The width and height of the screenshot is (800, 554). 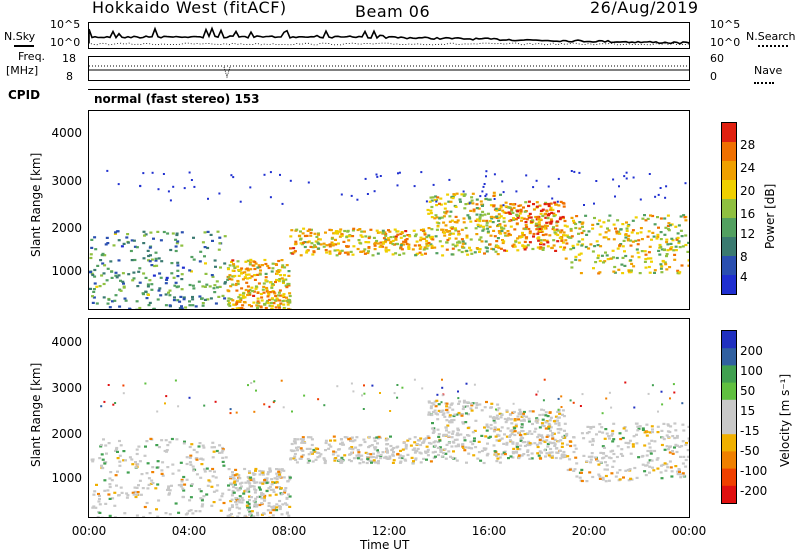 I want to click on freq-label-2: [MHz], so click(x=22, y=70).